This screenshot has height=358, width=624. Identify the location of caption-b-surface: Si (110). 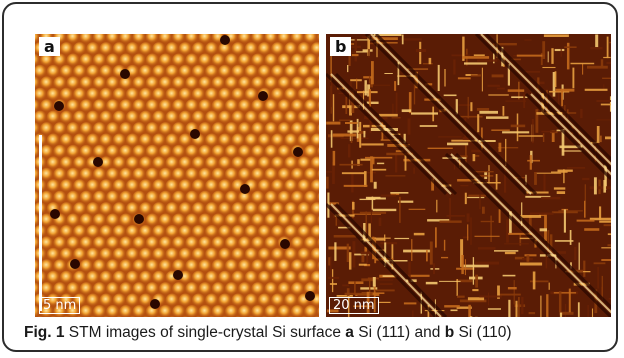
(483, 332).